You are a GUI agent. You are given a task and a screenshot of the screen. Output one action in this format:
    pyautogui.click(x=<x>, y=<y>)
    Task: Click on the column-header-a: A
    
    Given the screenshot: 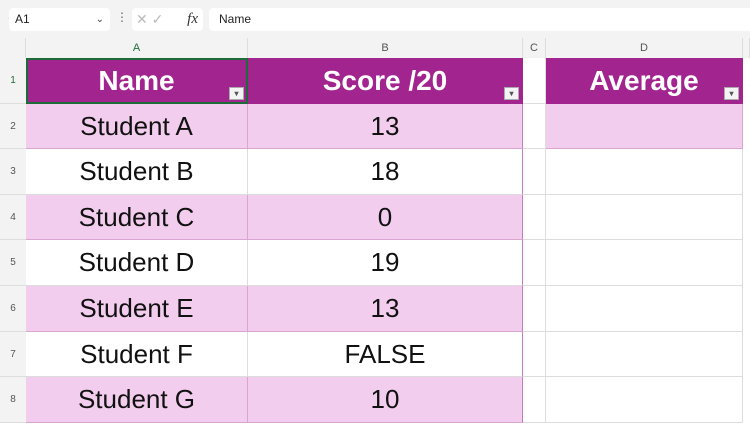 What is the action you would take?
    pyautogui.click(x=137, y=48)
    